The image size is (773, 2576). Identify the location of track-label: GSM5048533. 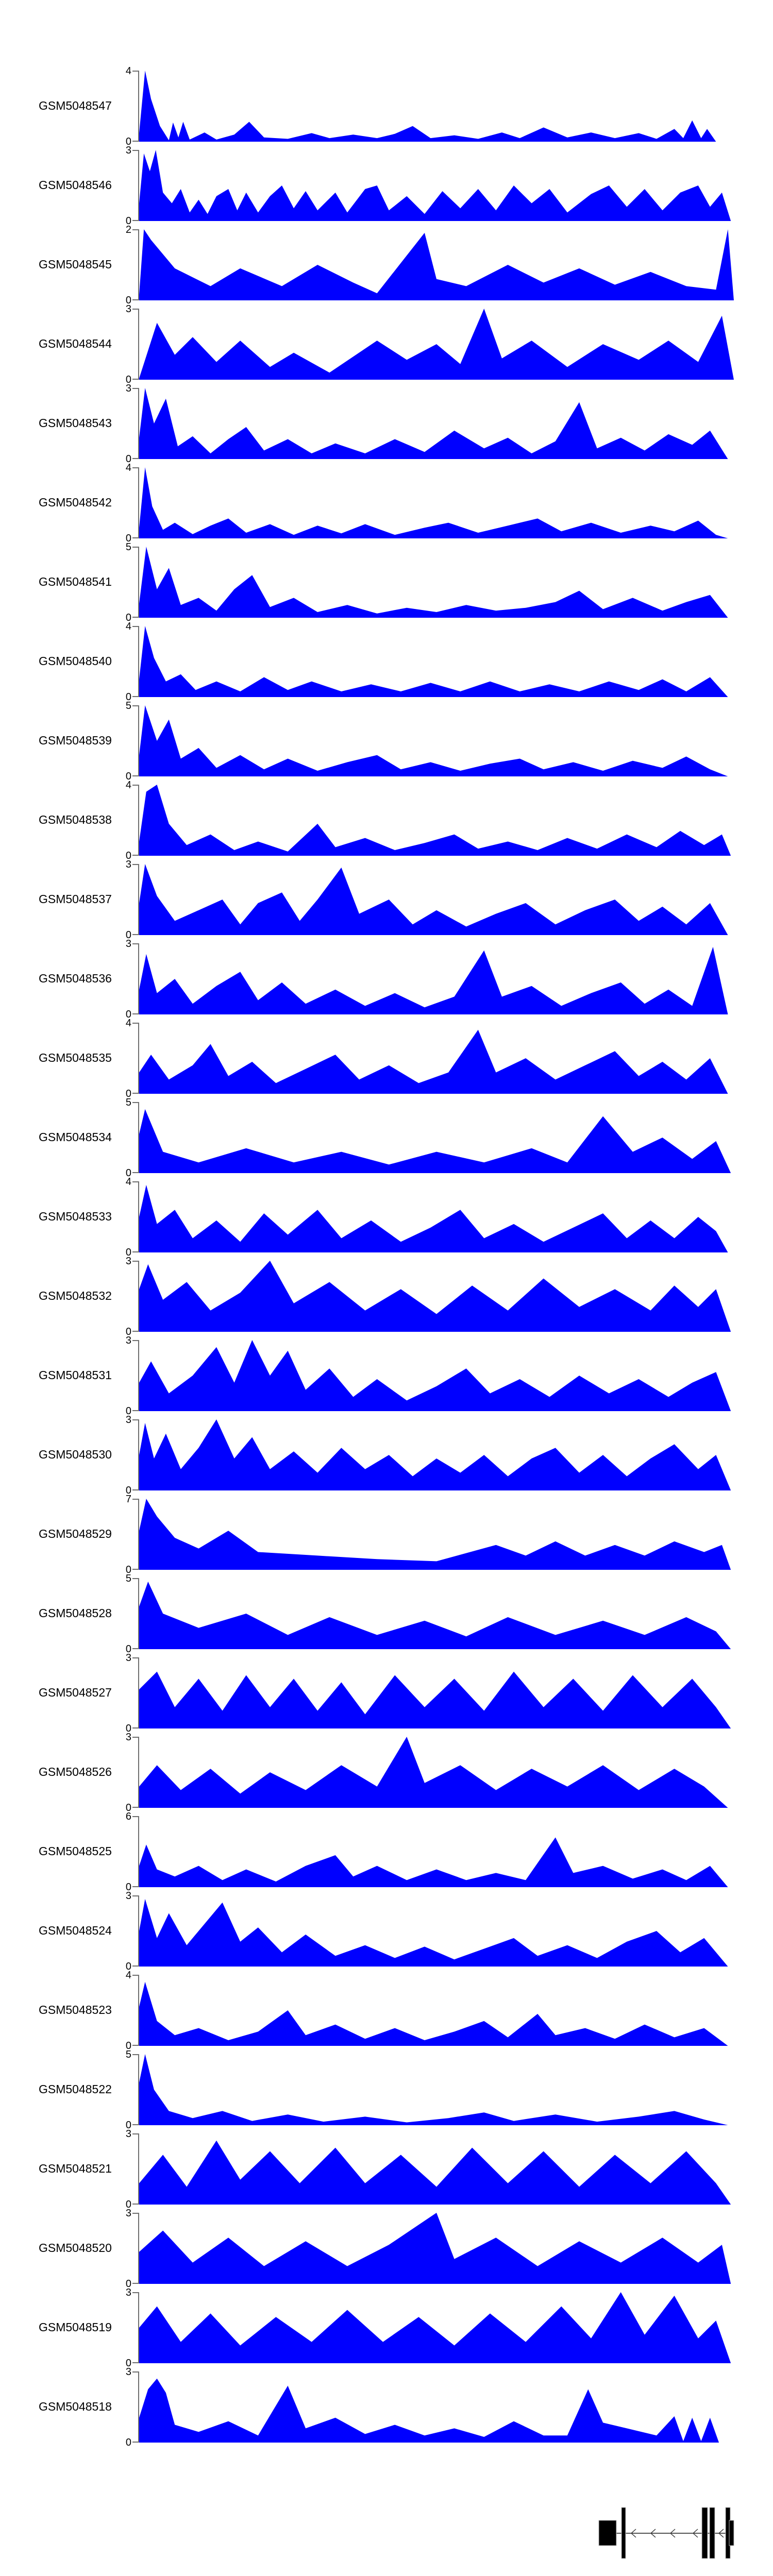
(75, 1216).